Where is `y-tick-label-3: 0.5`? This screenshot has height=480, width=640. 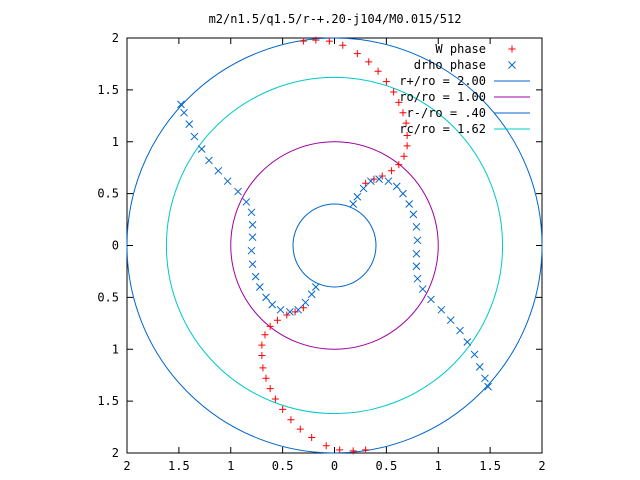
y-tick-label-3: 0.5 is located at coordinates (108, 297).